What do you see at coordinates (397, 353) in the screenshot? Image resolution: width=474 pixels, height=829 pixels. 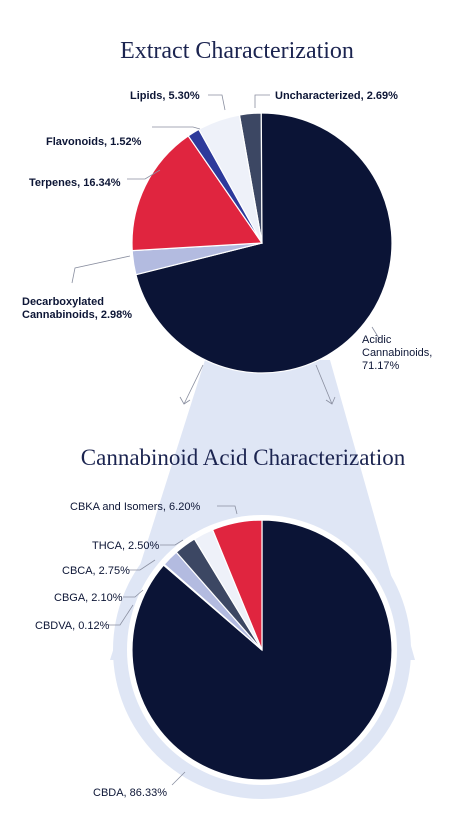 I see `label-acidic-2: Cannabinoids,` at bounding box center [397, 353].